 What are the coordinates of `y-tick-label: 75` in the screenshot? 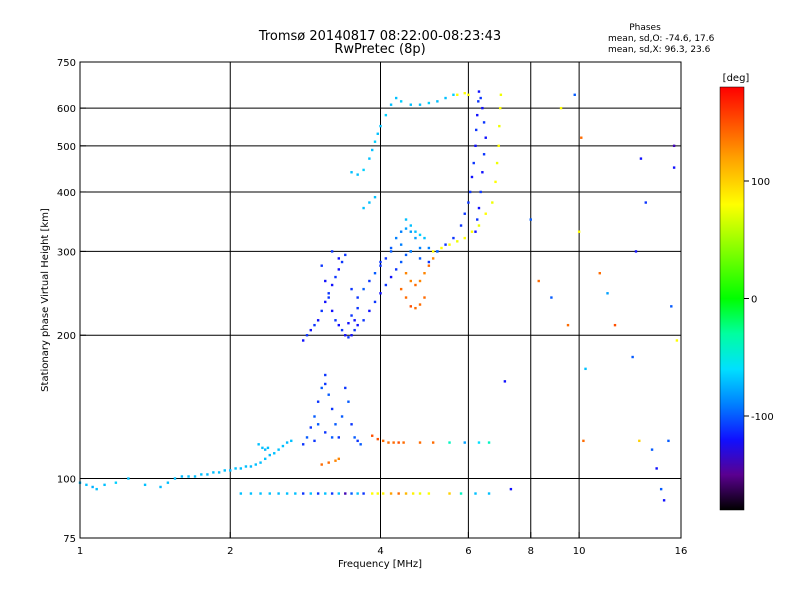 It's located at (69, 539).